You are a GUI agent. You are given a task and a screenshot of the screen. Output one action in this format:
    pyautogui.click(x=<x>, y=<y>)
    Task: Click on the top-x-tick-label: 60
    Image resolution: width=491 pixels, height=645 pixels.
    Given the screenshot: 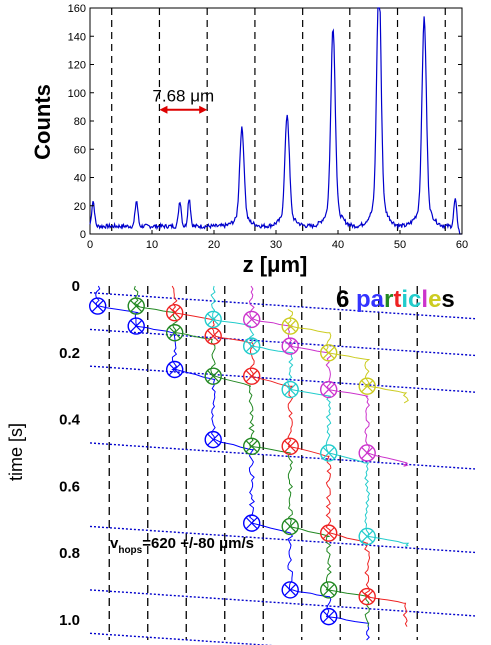 What is the action you would take?
    pyautogui.click(x=462, y=245)
    